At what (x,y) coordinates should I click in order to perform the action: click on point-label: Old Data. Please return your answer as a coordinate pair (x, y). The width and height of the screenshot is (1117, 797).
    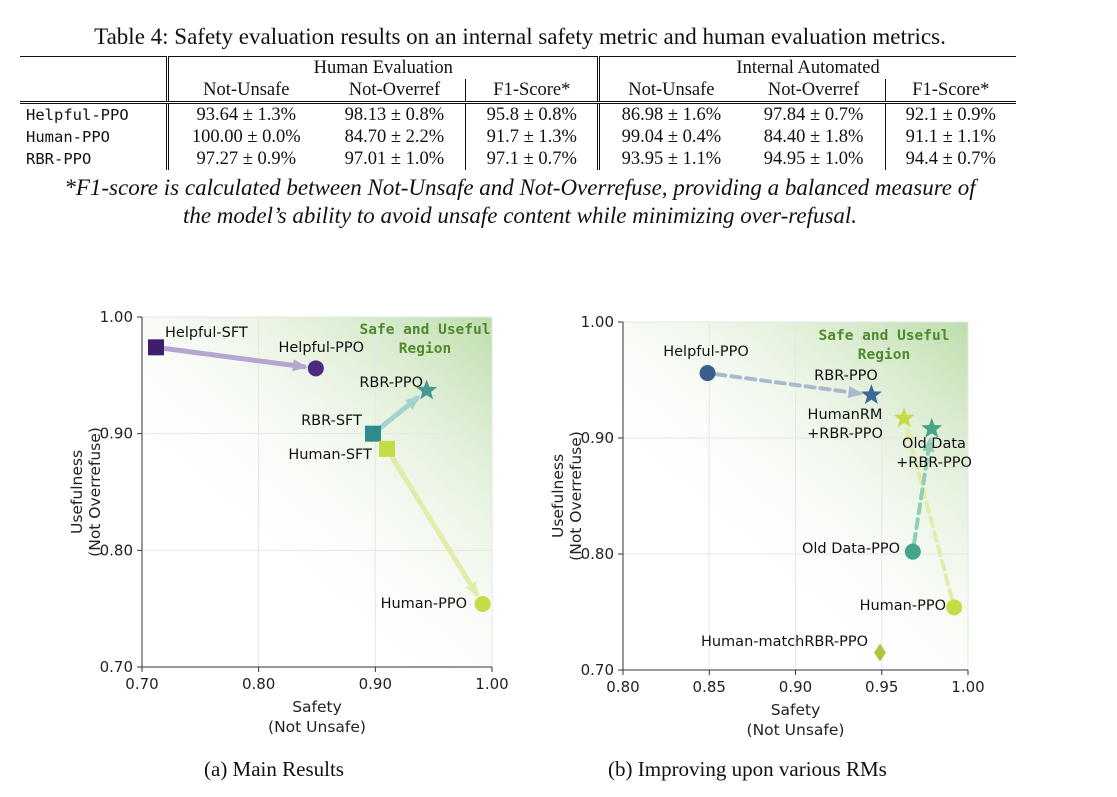
    Looking at the image, I should click on (934, 444).